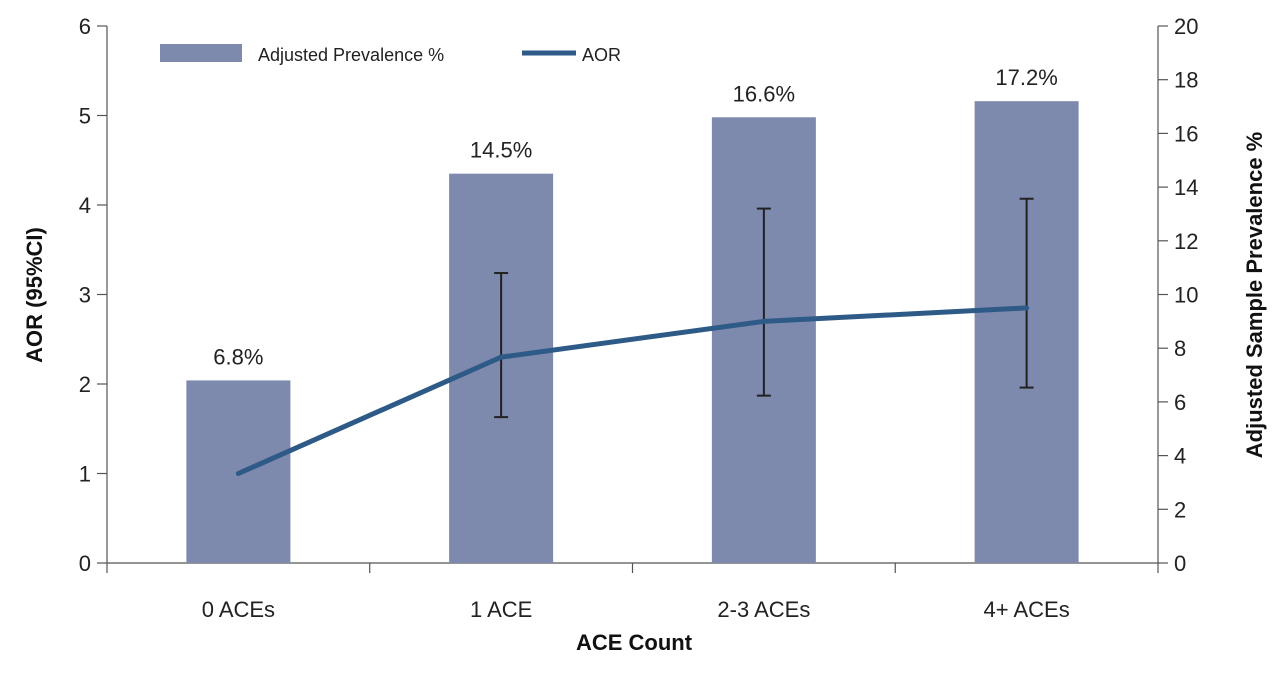 The height and width of the screenshot is (677, 1274). What do you see at coordinates (1180, 402) in the screenshot?
I see `y-right-tick-label: 6` at bounding box center [1180, 402].